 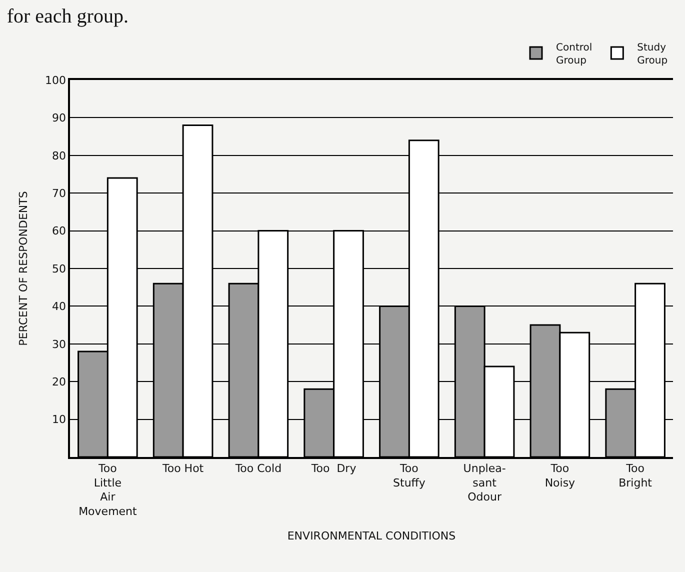 I want to click on x-tick-label: Unplea- sant Odour, so click(x=484, y=483).